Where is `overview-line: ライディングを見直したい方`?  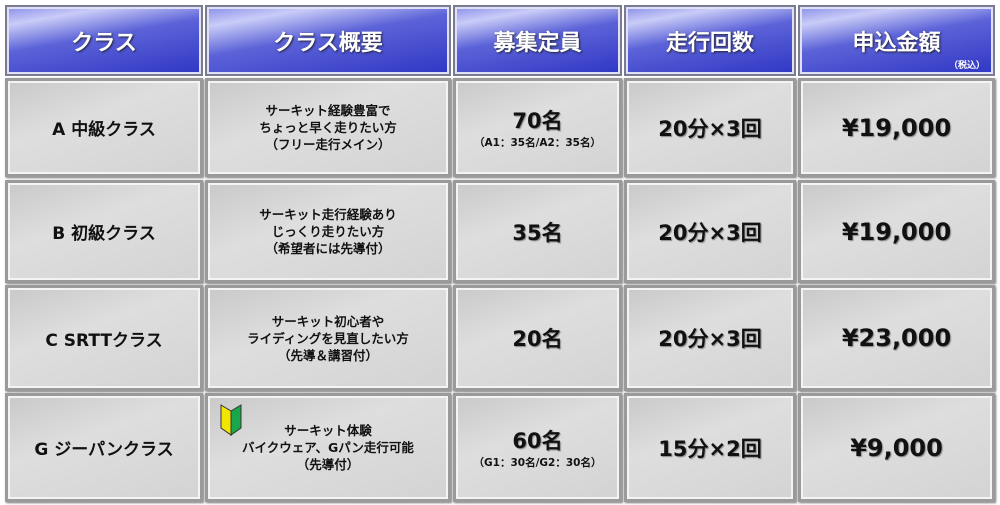
overview-line: ライディングを見直したい方 is located at coordinates (328, 338).